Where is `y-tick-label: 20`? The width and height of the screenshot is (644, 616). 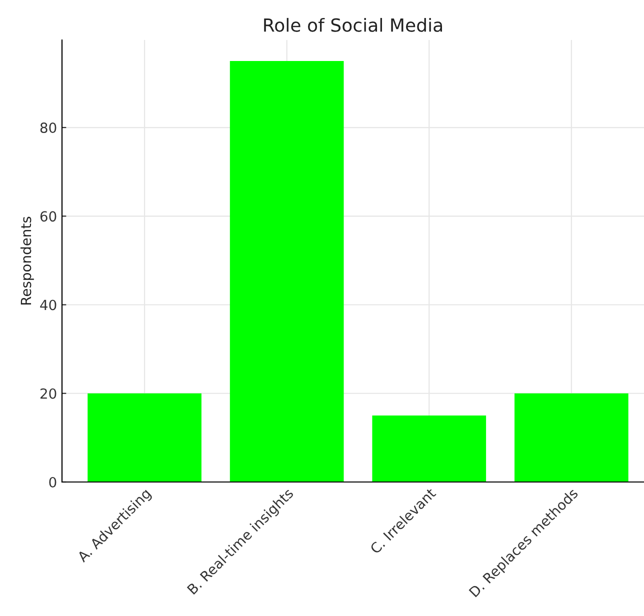
y-tick-label: 20 is located at coordinates (48, 393).